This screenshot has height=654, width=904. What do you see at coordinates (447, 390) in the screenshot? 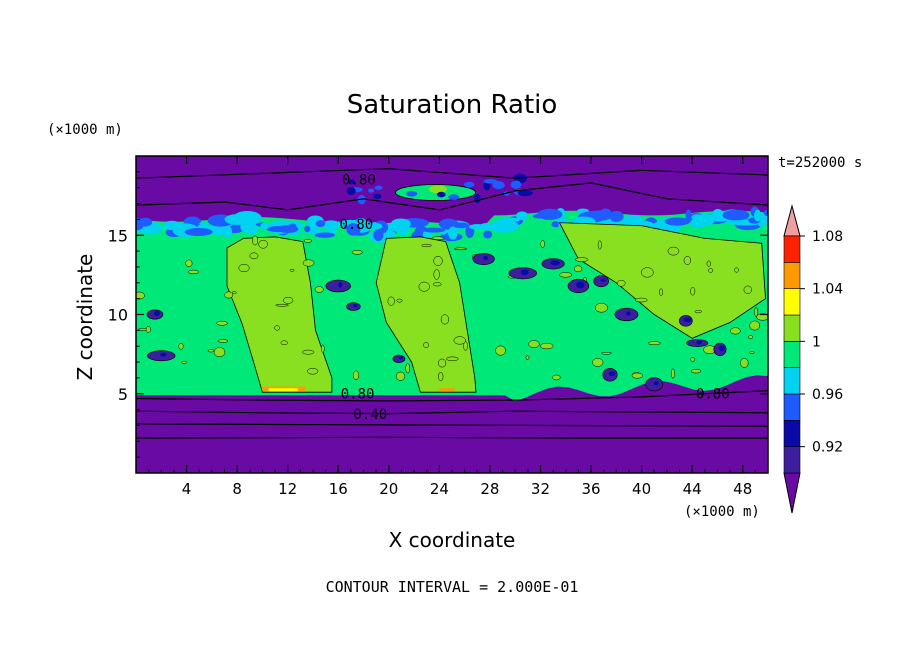
I see `supersat-spot` at bounding box center [447, 390].